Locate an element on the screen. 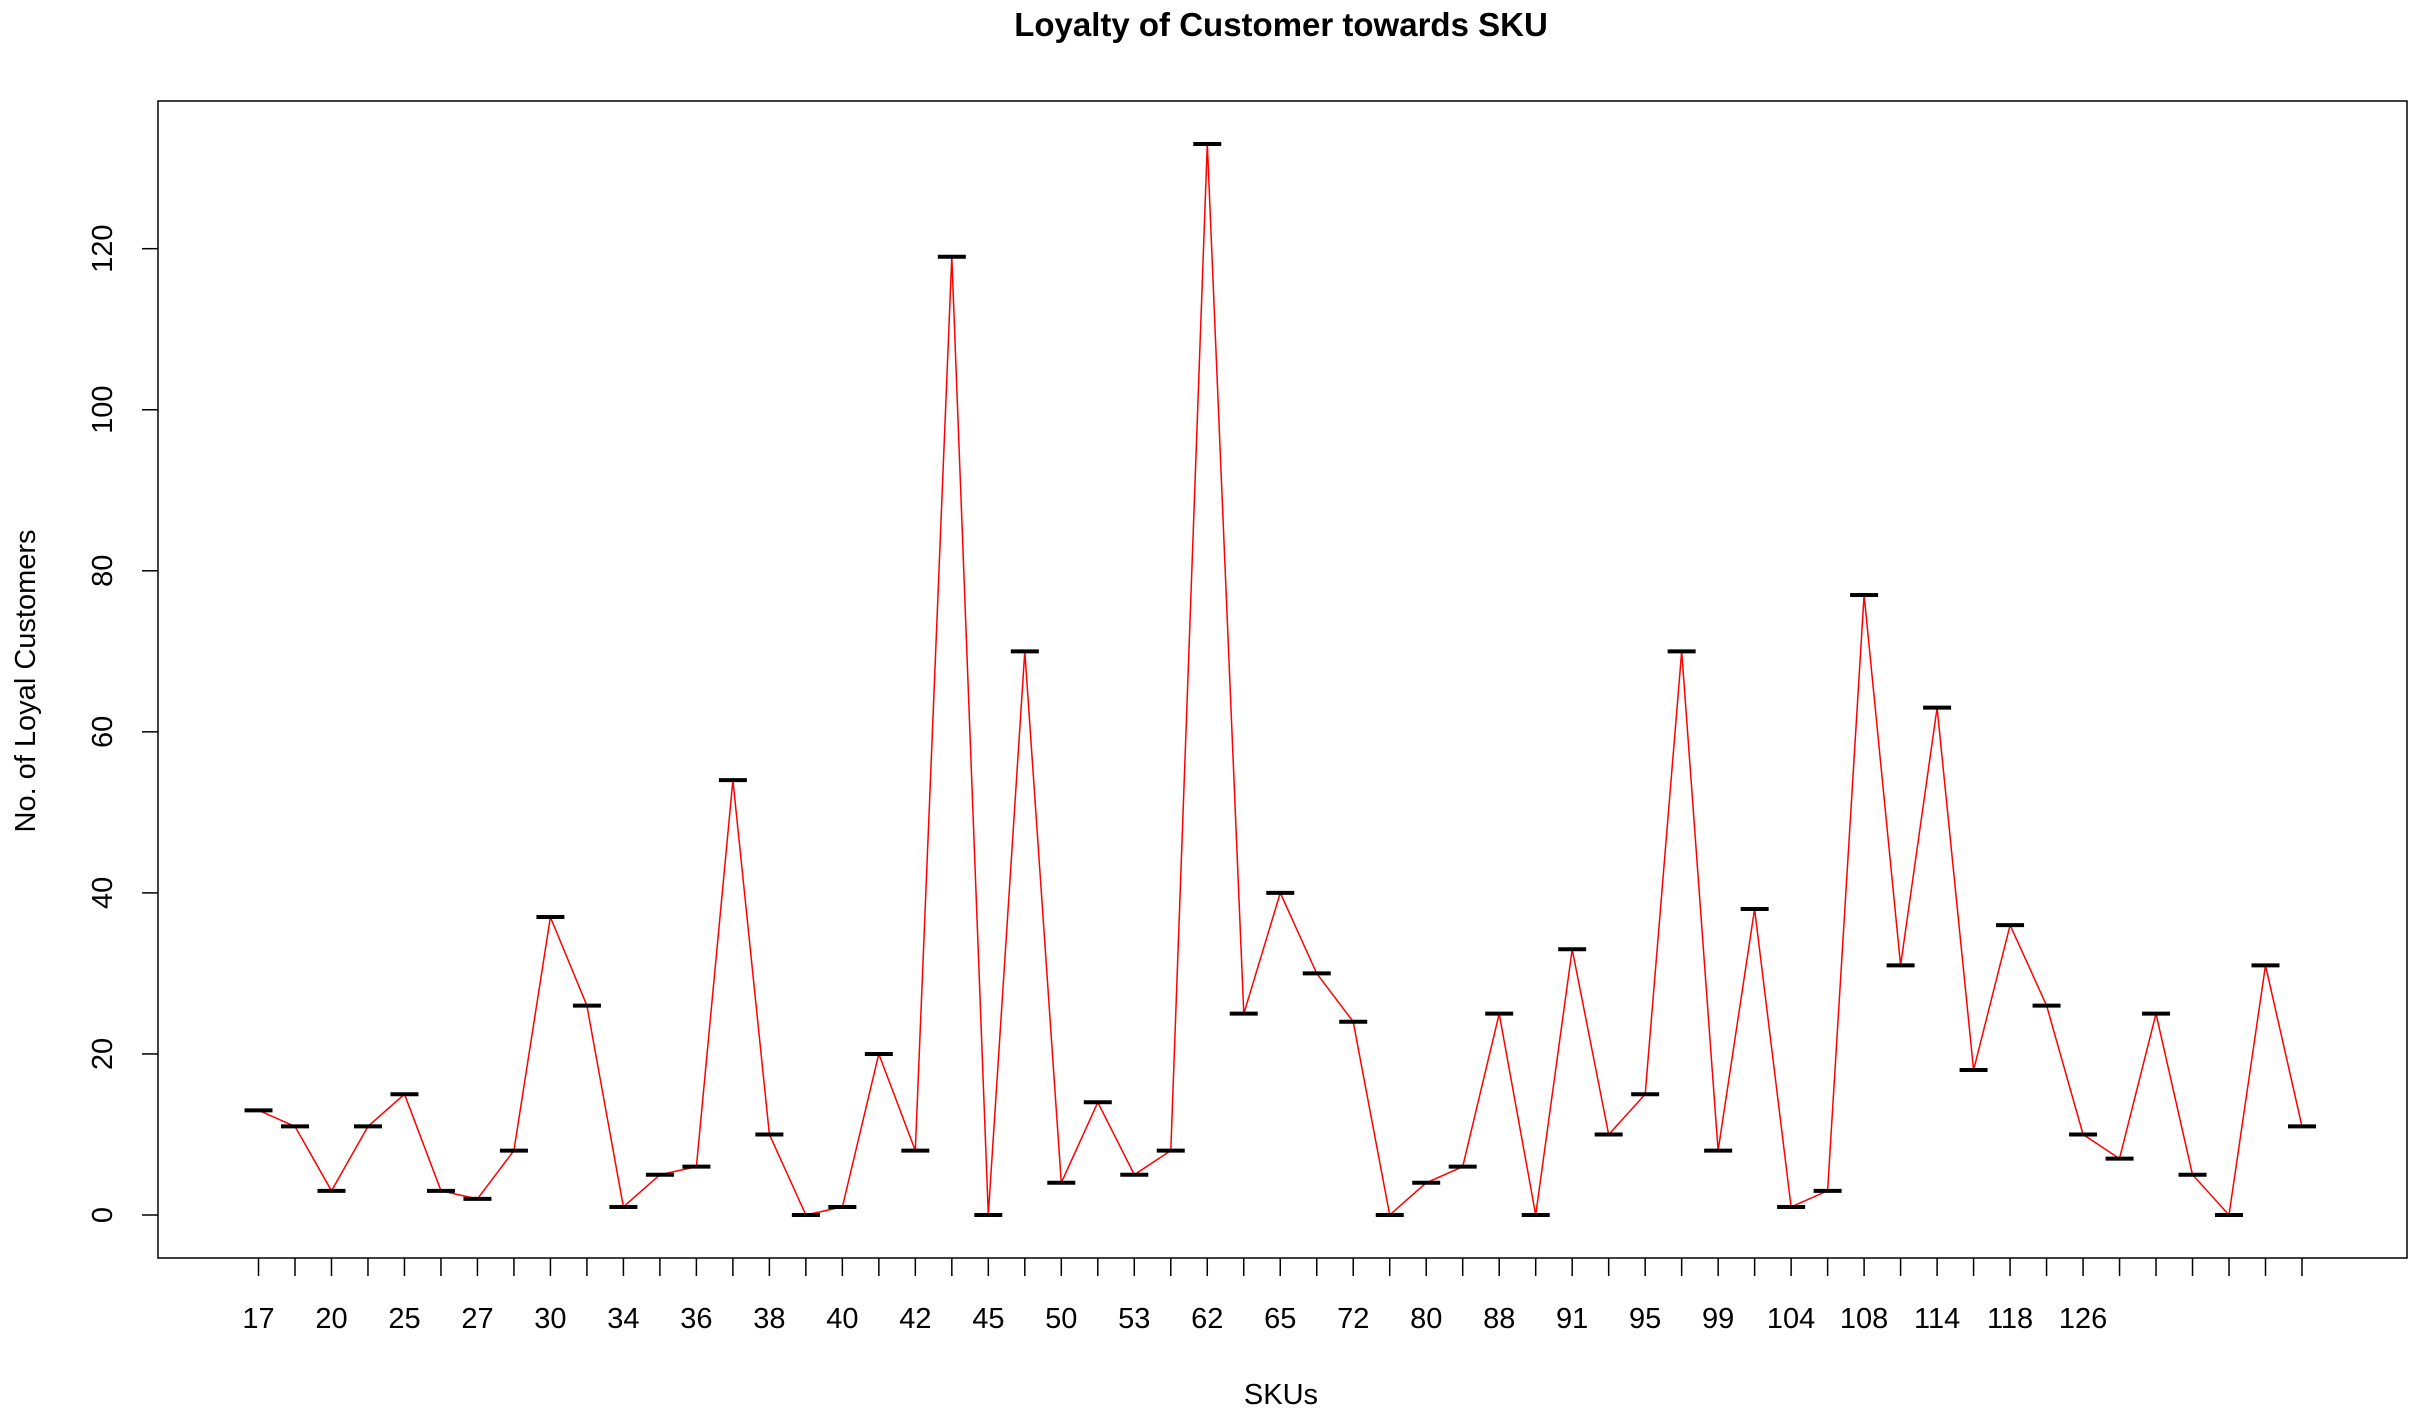 This screenshot has height=1418, width=2428. x-tick-label: 88 is located at coordinates (1499, 1319).